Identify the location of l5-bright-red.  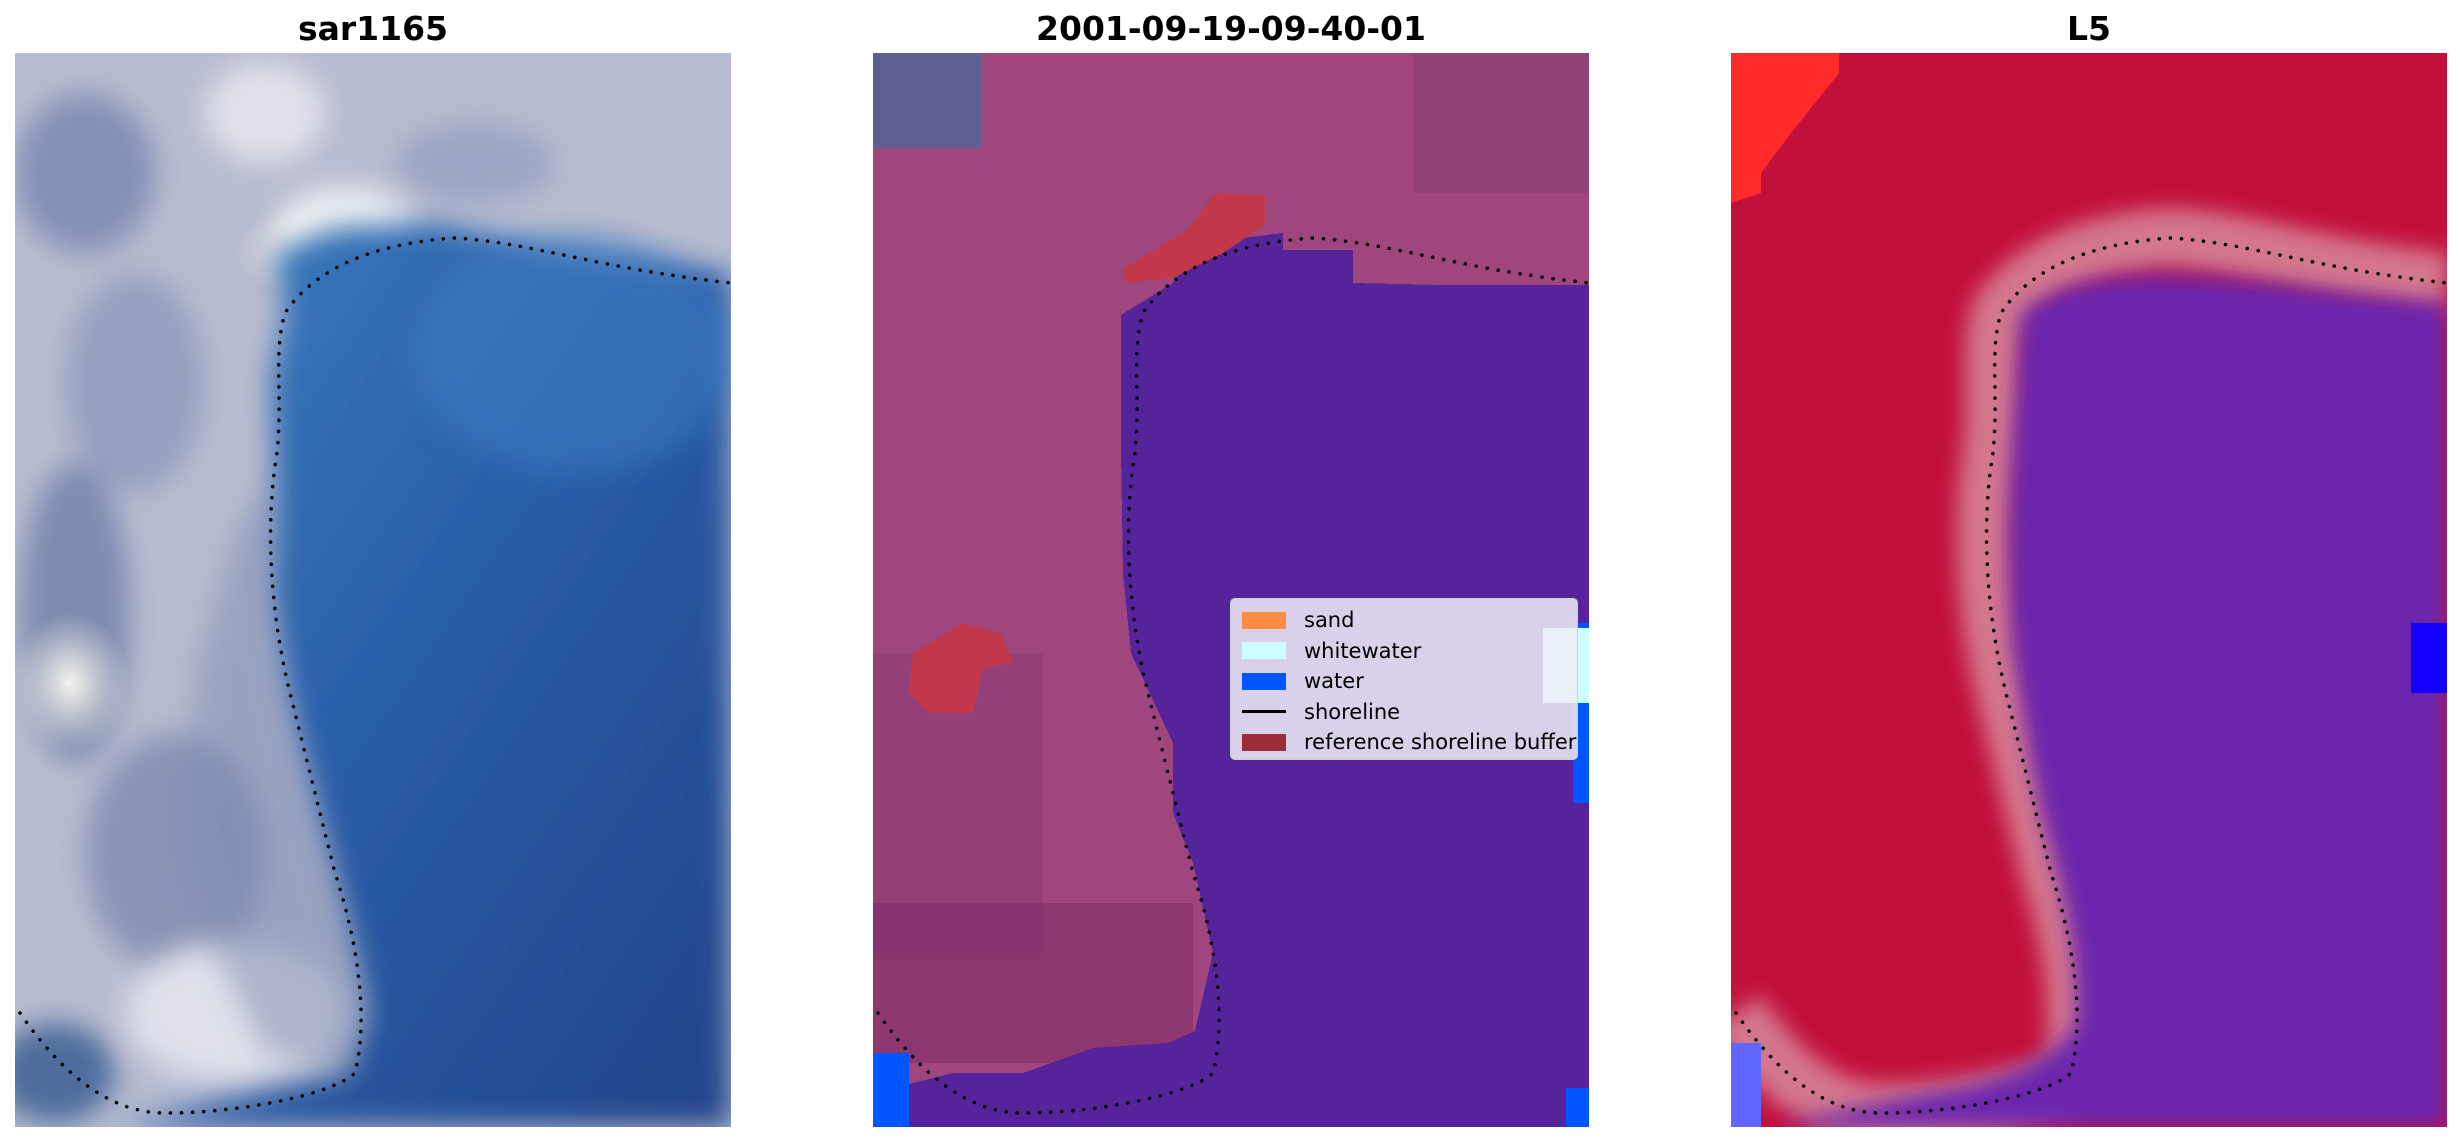
(1785, 128).